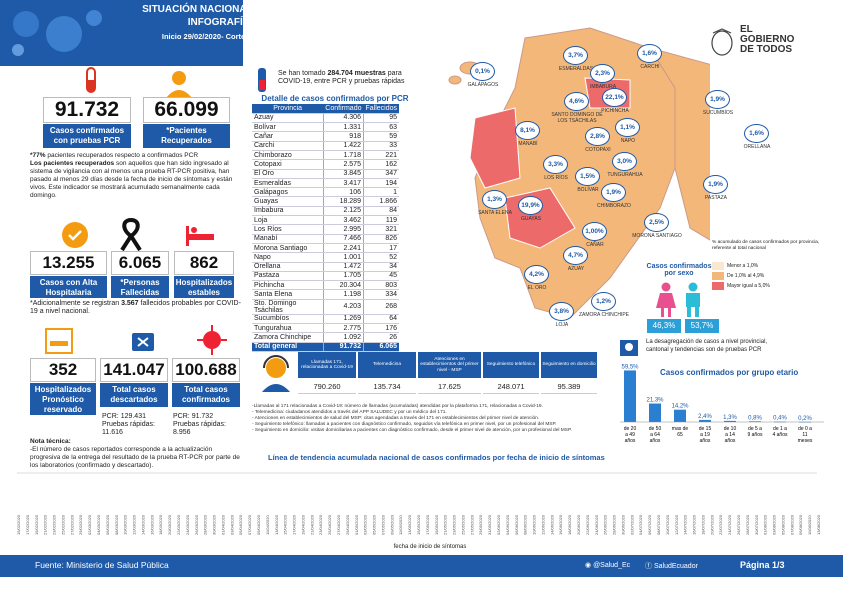  What do you see at coordinates (746, 276) in the screenshot?
I see `legend-label: De 1,0% al 4,9%` at bounding box center [746, 276].